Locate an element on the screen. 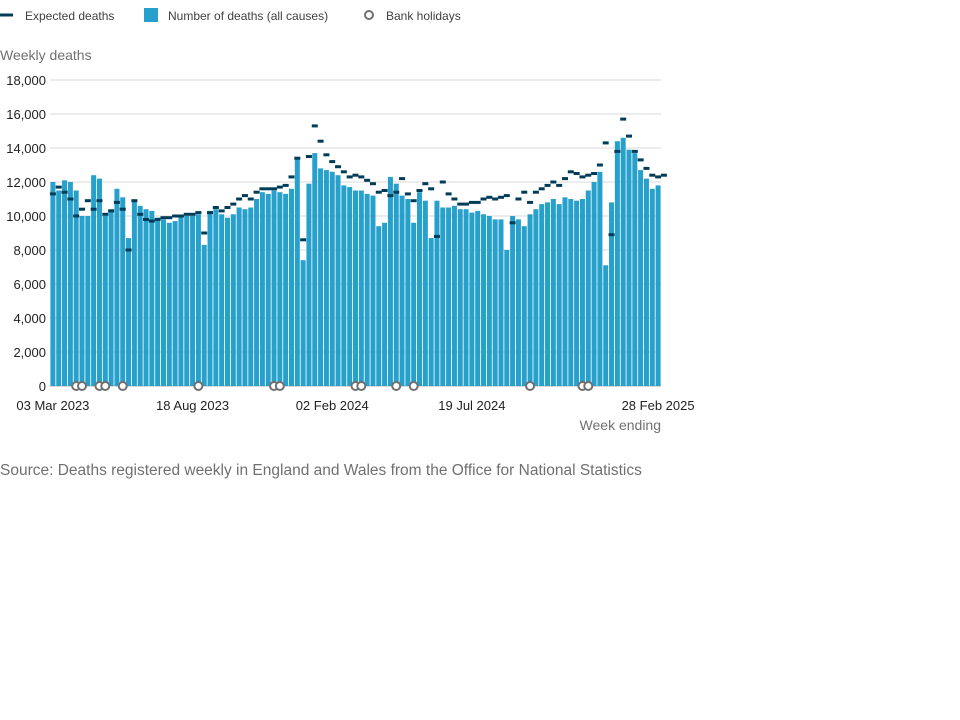 The width and height of the screenshot is (960, 720). y-tick-label: 4,000 is located at coordinates (29, 318).